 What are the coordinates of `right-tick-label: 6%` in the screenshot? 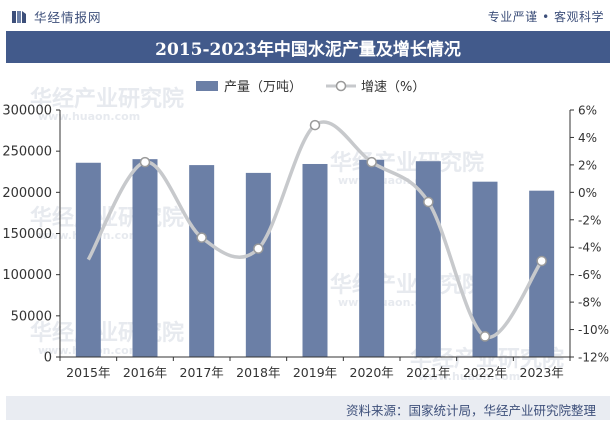 It's located at (587, 111).